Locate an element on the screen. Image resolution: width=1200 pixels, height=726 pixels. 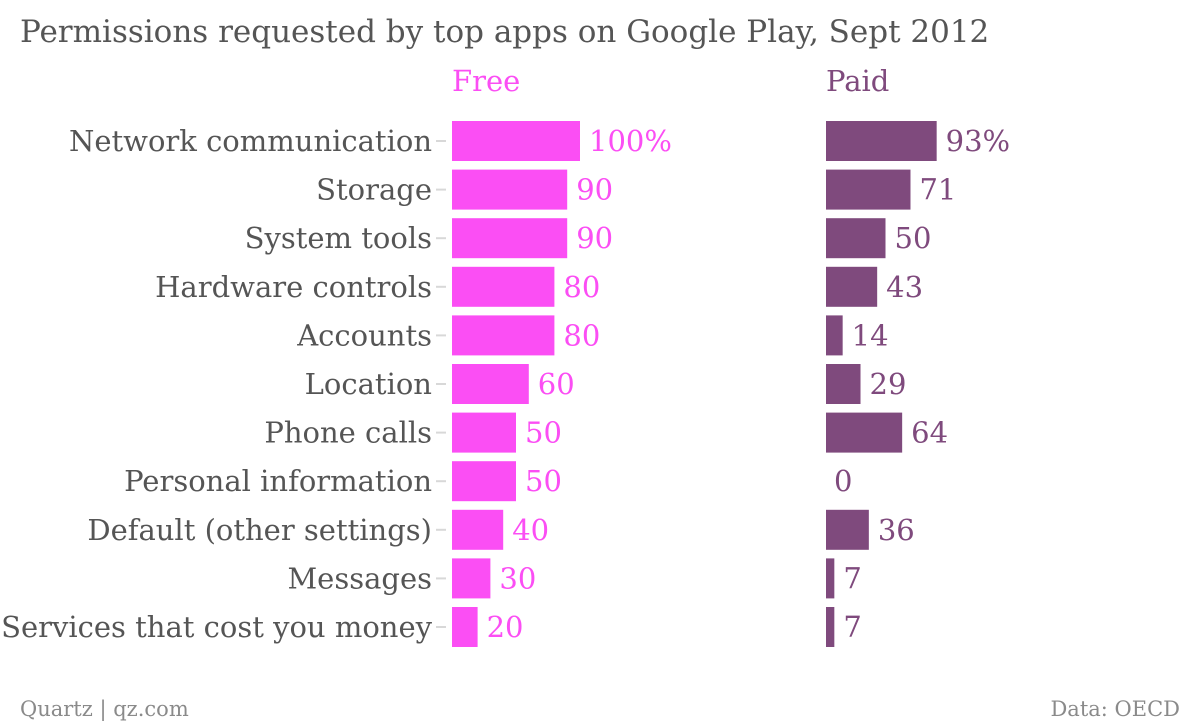
value-label-paid: 0 is located at coordinates (843, 481).